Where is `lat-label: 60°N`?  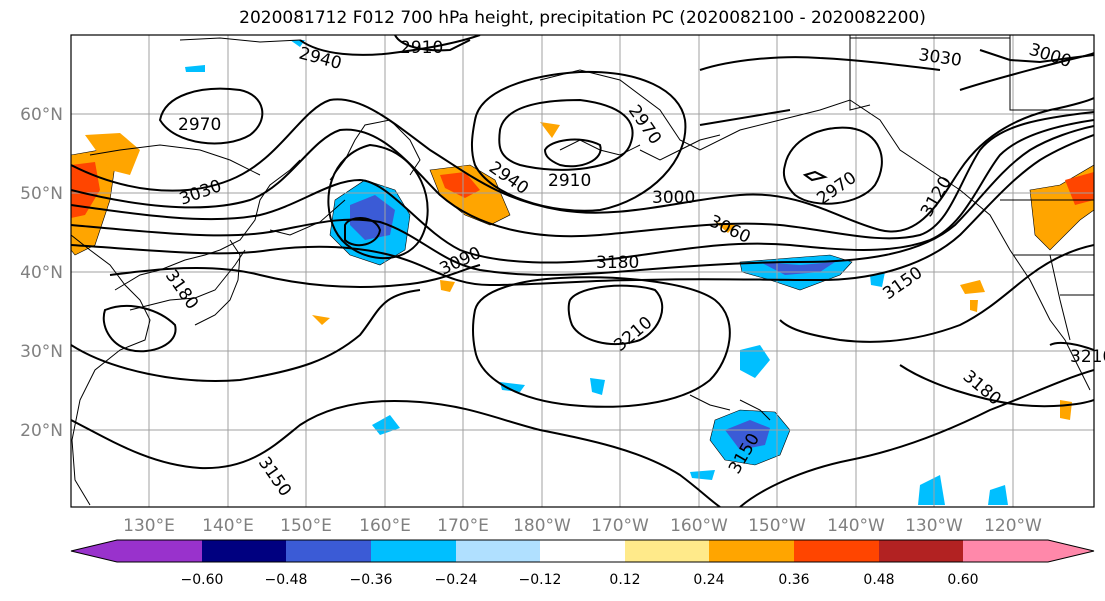 lat-label: 60°N is located at coordinates (41, 115).